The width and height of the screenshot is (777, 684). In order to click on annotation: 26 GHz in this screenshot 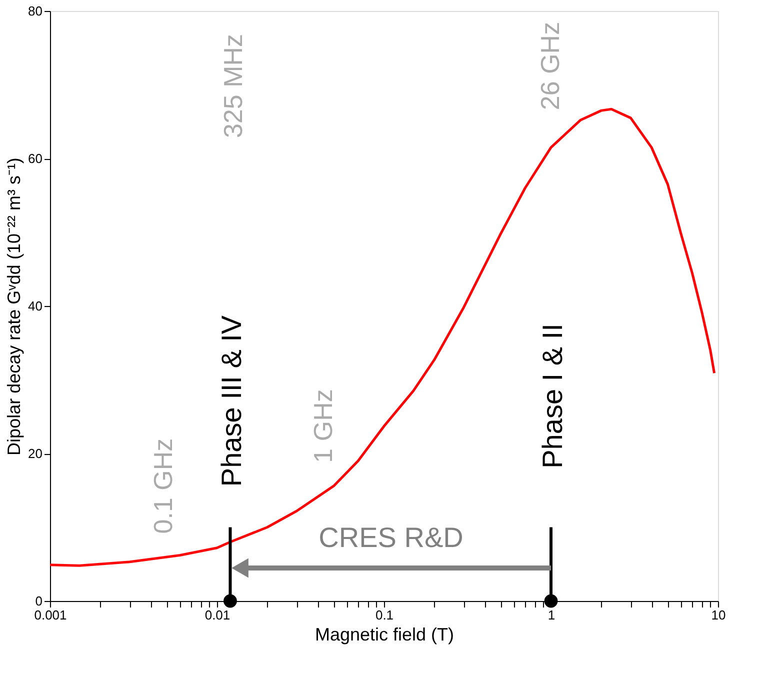, I will do `click(550, 66)`.